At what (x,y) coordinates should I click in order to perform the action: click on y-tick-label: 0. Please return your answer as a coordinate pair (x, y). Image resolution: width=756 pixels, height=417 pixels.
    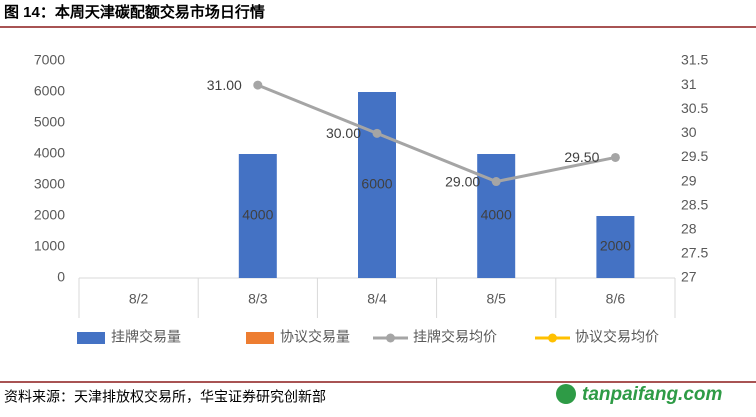
    Looking at the image, I should click on (61, 277).